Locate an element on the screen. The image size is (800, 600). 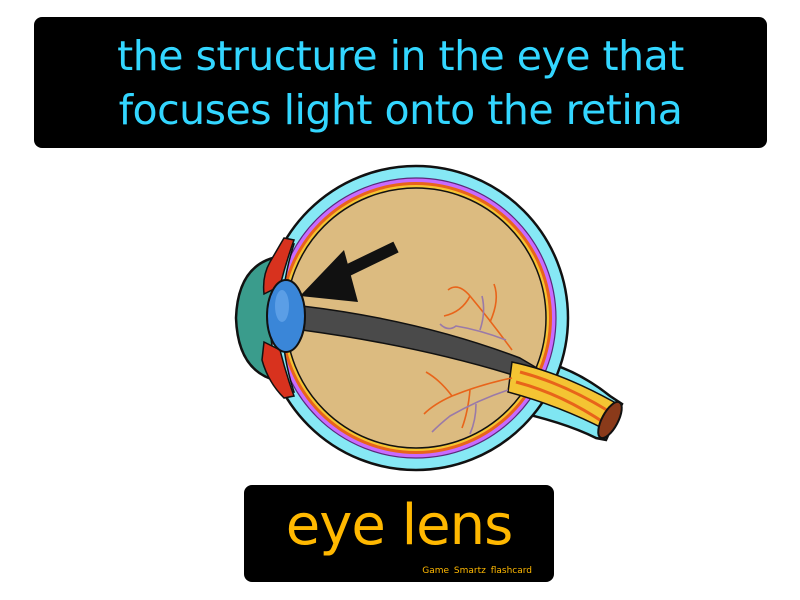
blood-vessels-upper is located at coordinates (476, 317).